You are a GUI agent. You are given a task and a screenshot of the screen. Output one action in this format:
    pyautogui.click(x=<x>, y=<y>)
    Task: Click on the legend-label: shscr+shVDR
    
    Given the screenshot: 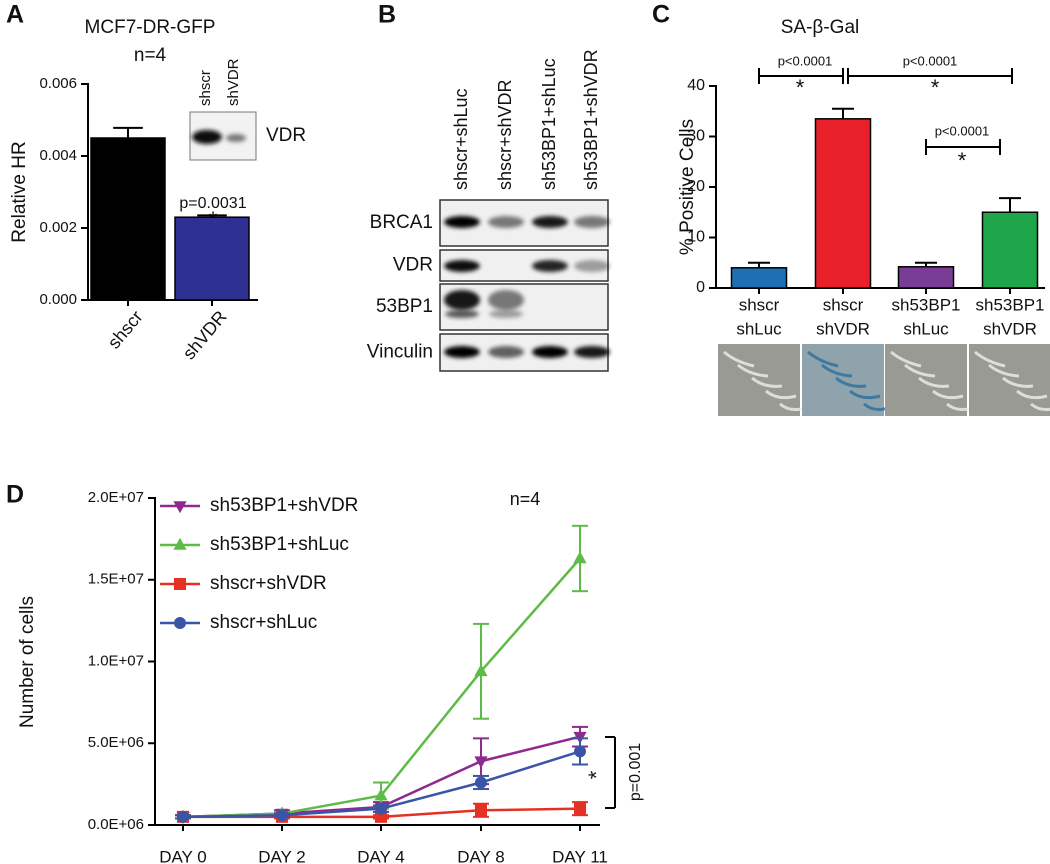 What is the action you would take?
    pyautogui.click(x=268, y=583)
    